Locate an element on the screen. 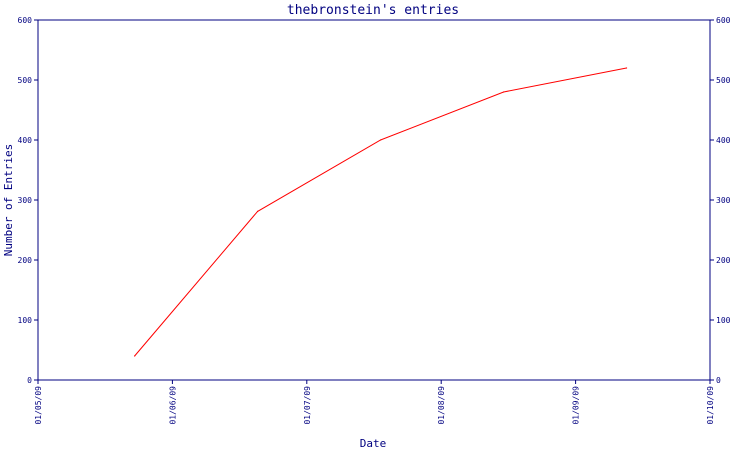 The image size is (750, 450). y-tick-label-right: 100 is located at coordinates (723, 320).